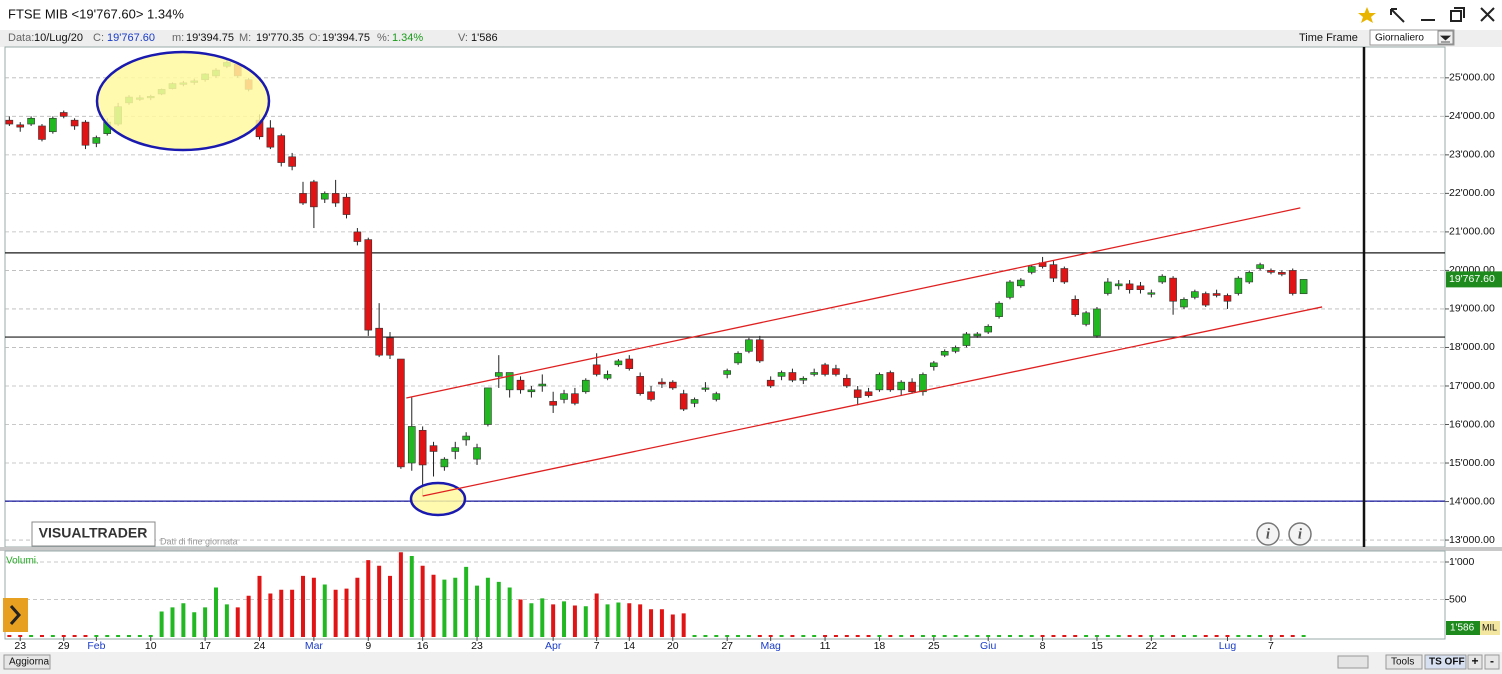  Describe the element at coordinates (178, 38) in the screenshot. I see `info-label: m:` at that location.